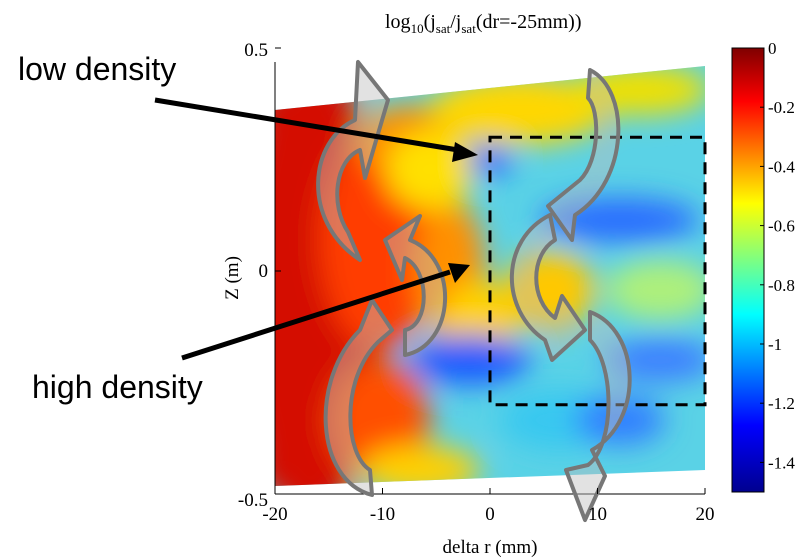  Describe the element at coordinates (253, 500) in the screenshot. I see `y-tick-label: -0.5` at that location.